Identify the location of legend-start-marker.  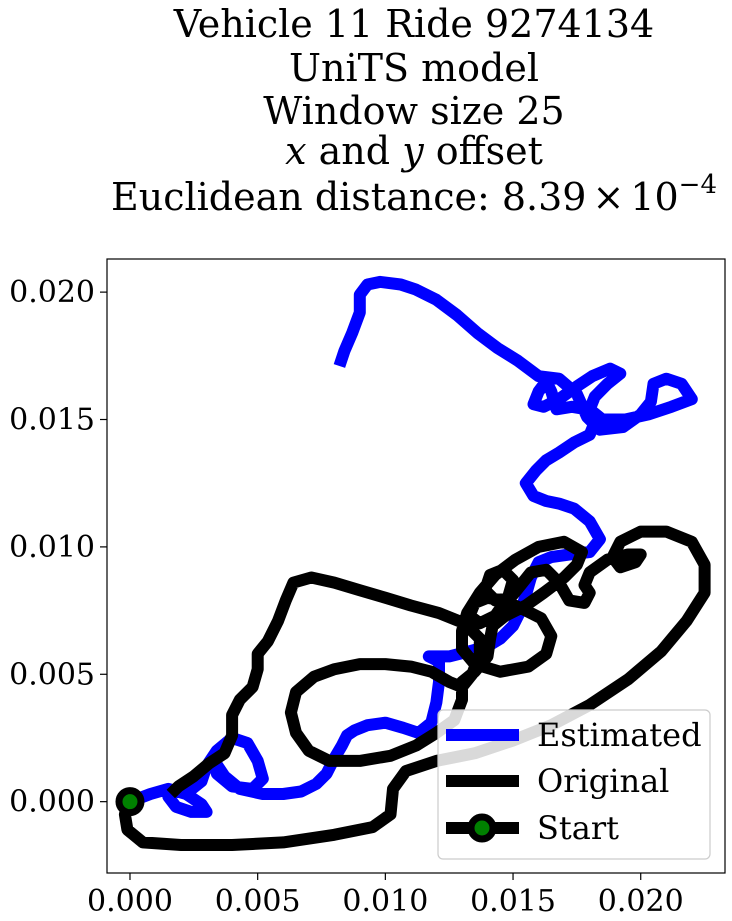
(482, 828).